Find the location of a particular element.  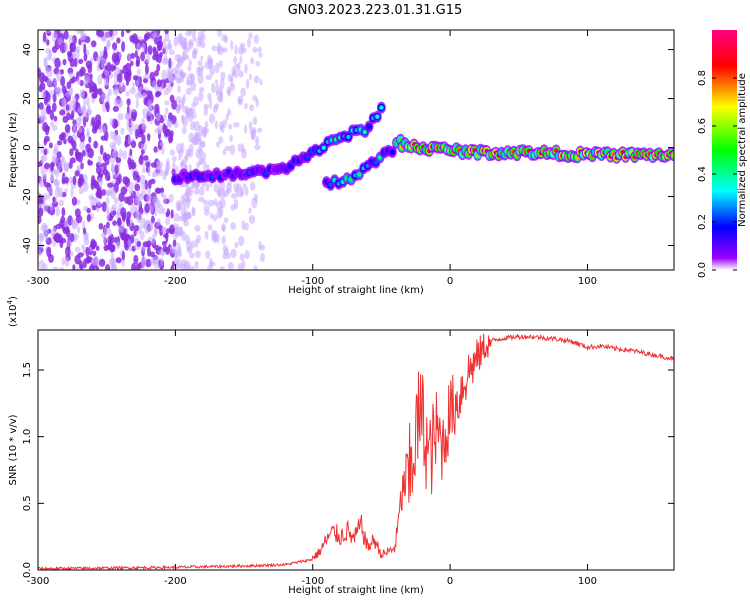

spectrogram-y-axis-label: Frequency (Hz) is located at coordinates (13, 150).